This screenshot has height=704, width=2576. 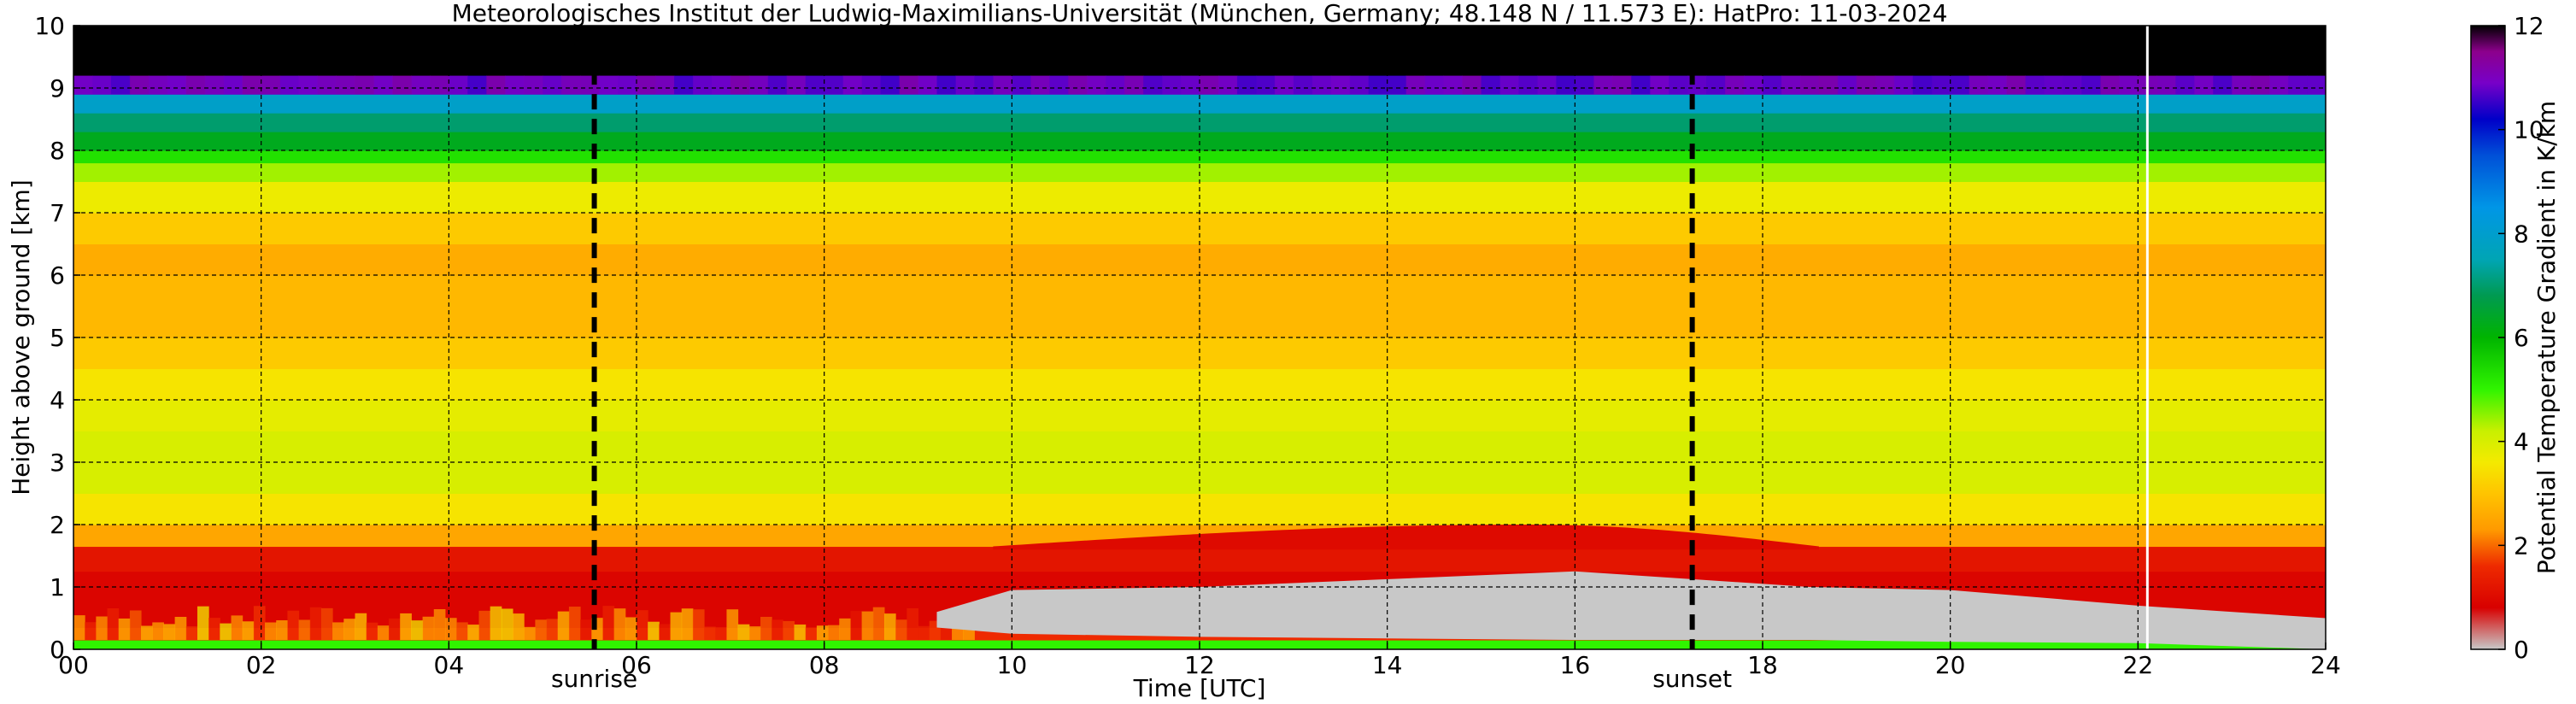 I want to click on x-tick-label: 16, so click(x=1575, y=665).